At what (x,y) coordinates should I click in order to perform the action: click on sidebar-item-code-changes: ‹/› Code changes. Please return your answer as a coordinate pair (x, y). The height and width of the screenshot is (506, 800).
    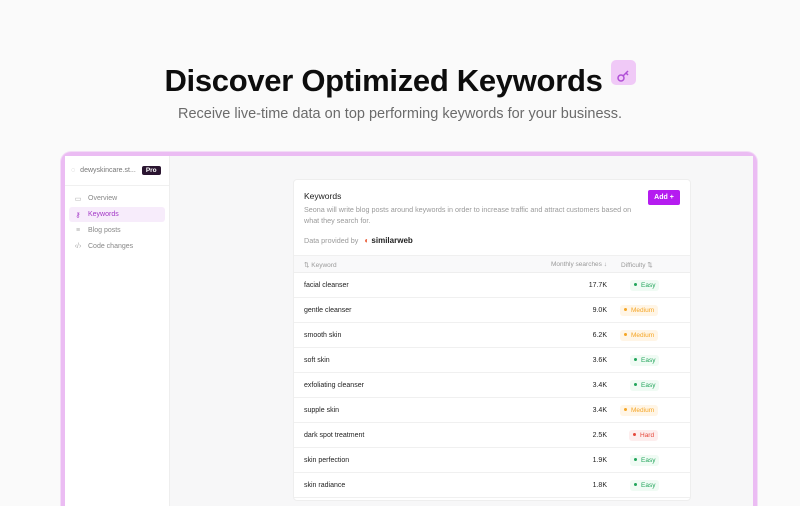
    Looking at the image, I should click on (117, 246).